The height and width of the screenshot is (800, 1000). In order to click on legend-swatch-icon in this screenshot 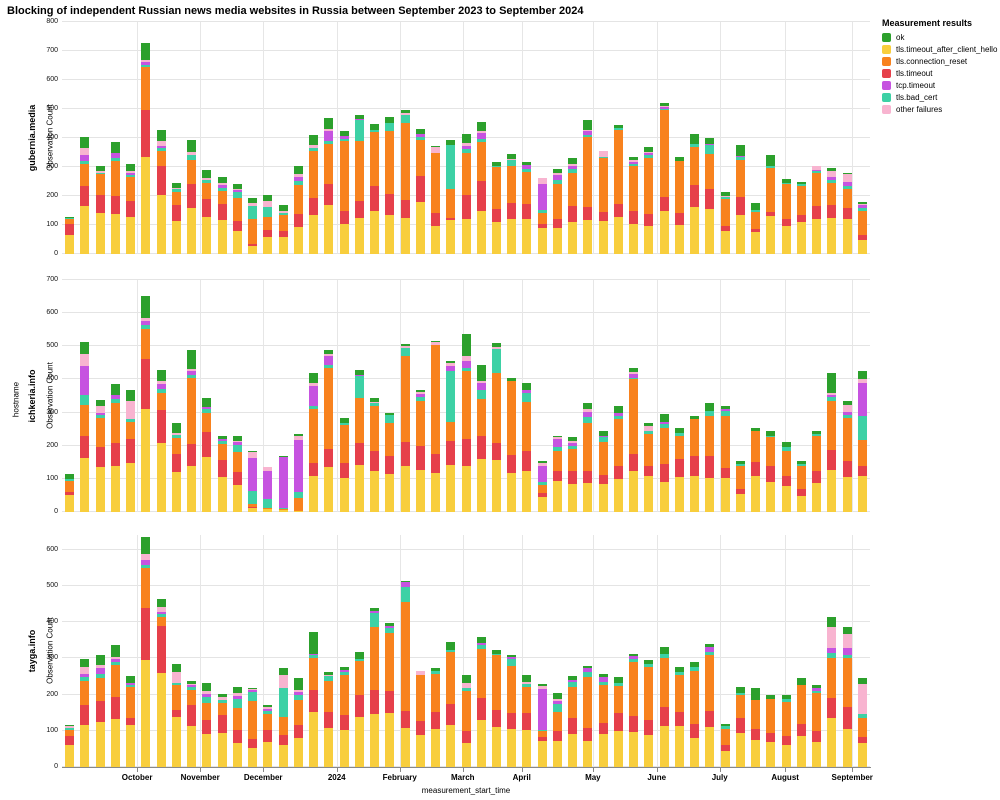, I will do `click(886, 73)`.